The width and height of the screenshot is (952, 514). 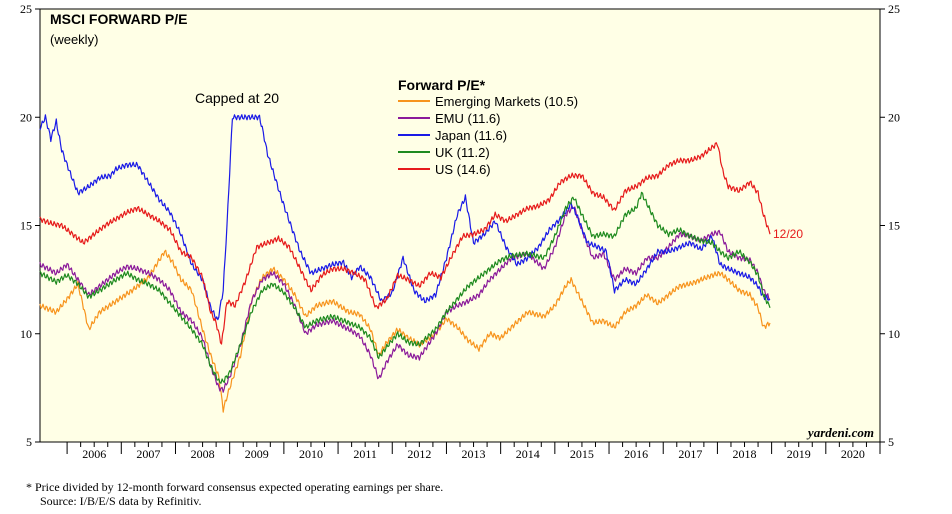 What do you see at coordinates (853, 454) in the screenshot?
I see `x-tick-label: 2020` at bounding box center [853, 454].